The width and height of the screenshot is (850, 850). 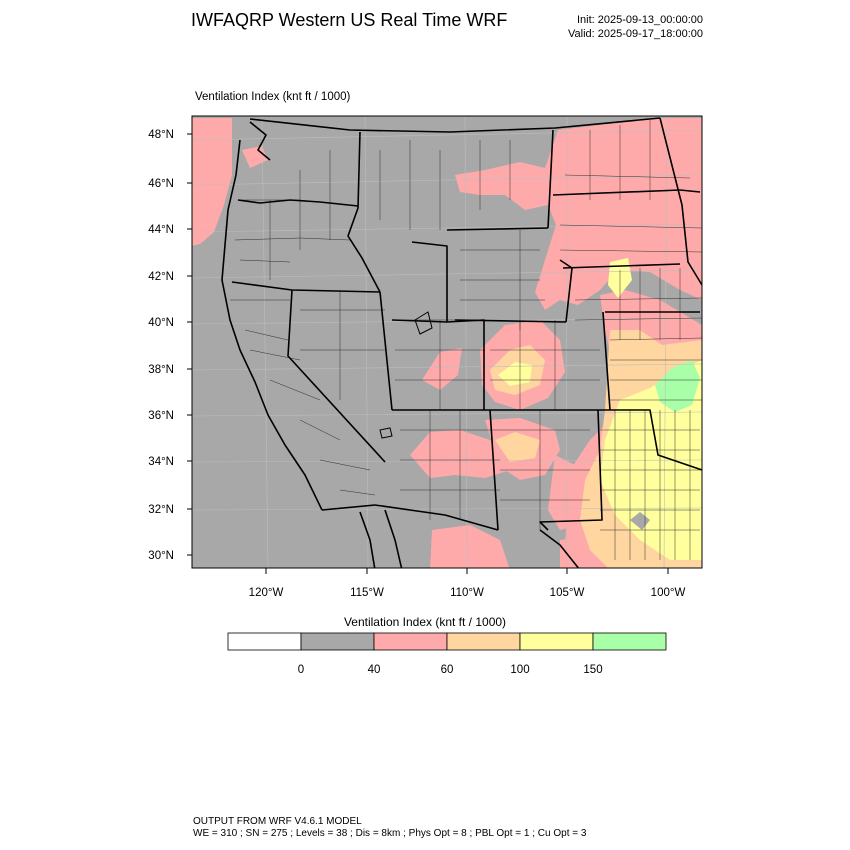 I want to click on nm-tx-west, so click(x=571, y=470).